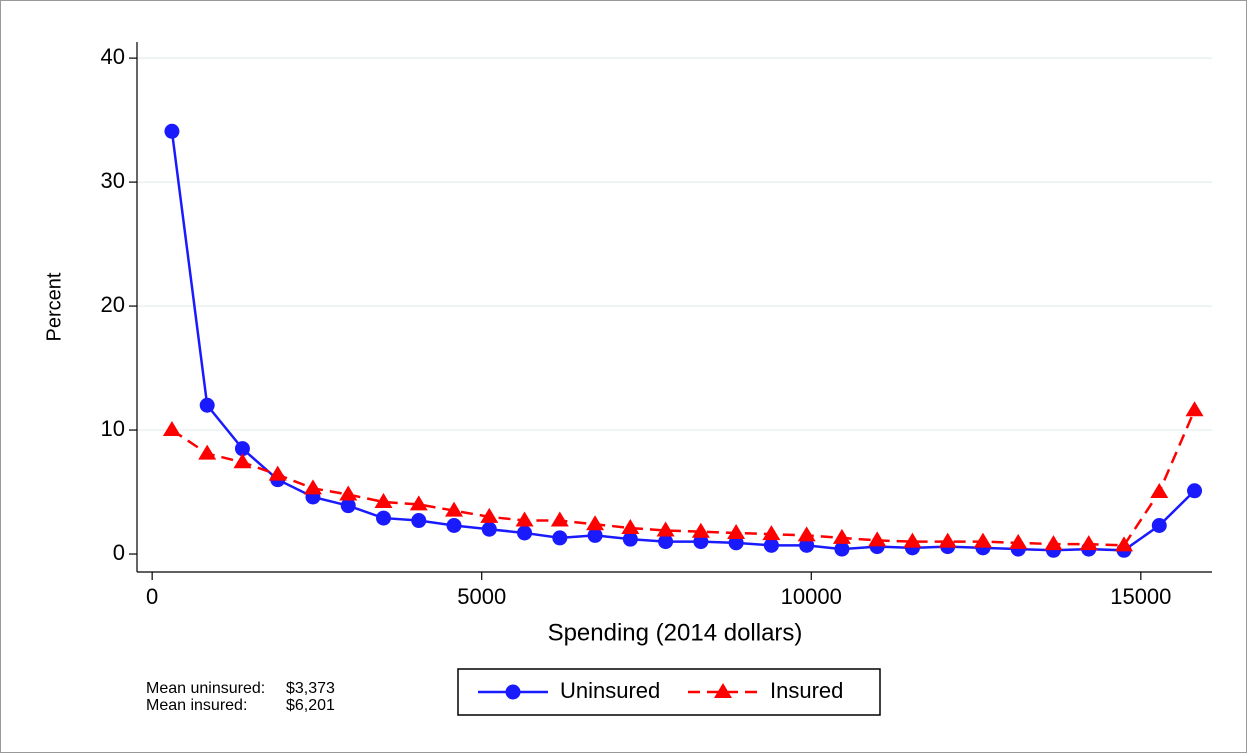 Image resolution: width=1247 pixels, height=753 pixels. What do you see at coordinates (196, 705) in the screenshot?
I see `note-label: Mean insured:` at bounding box center [196, 705].